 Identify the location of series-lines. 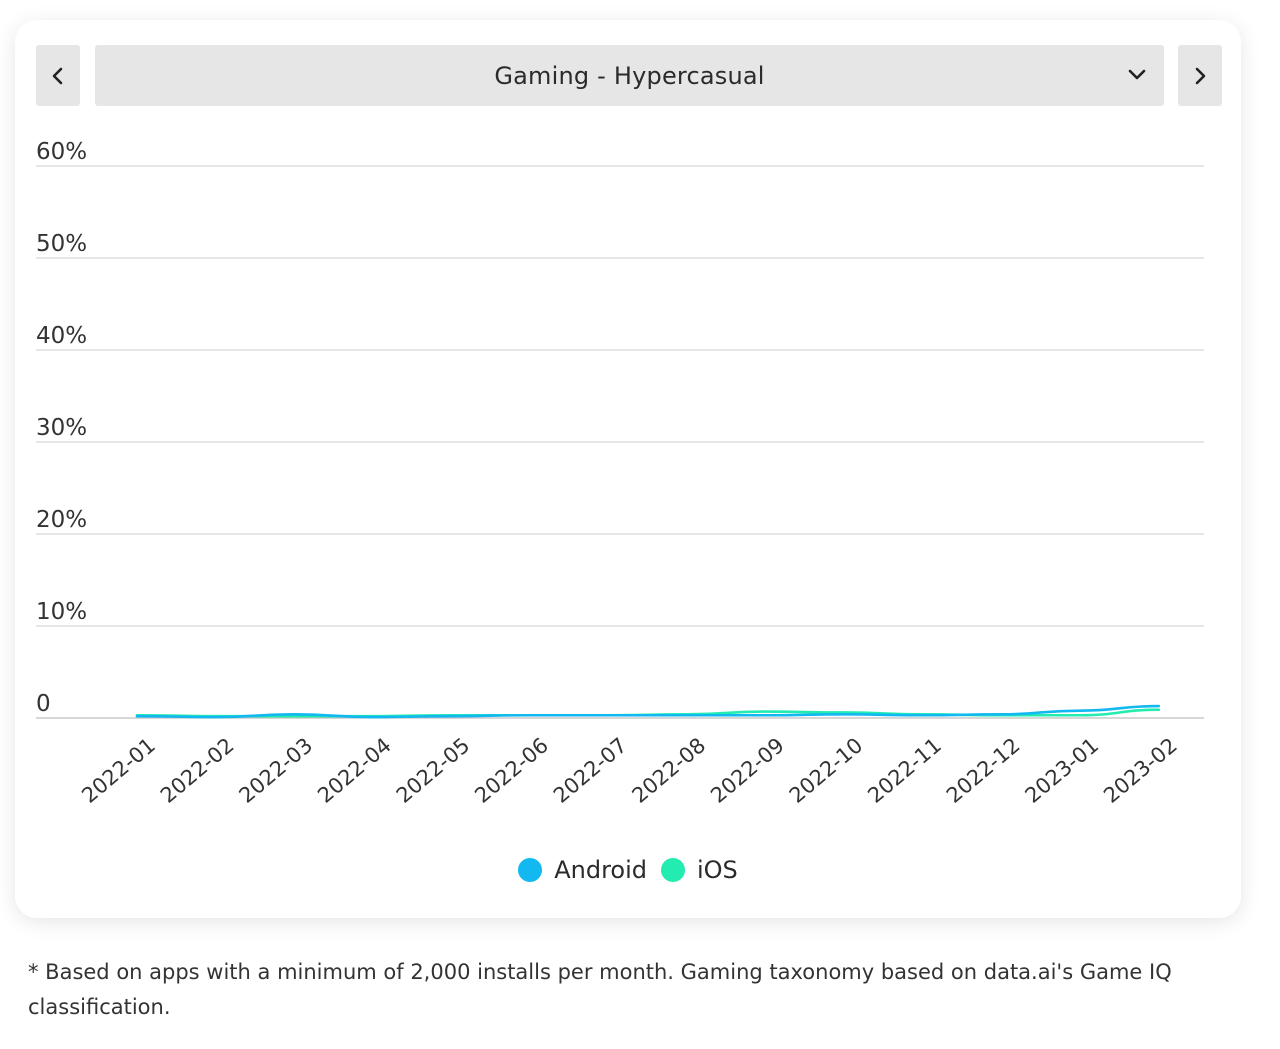
(648, 711).